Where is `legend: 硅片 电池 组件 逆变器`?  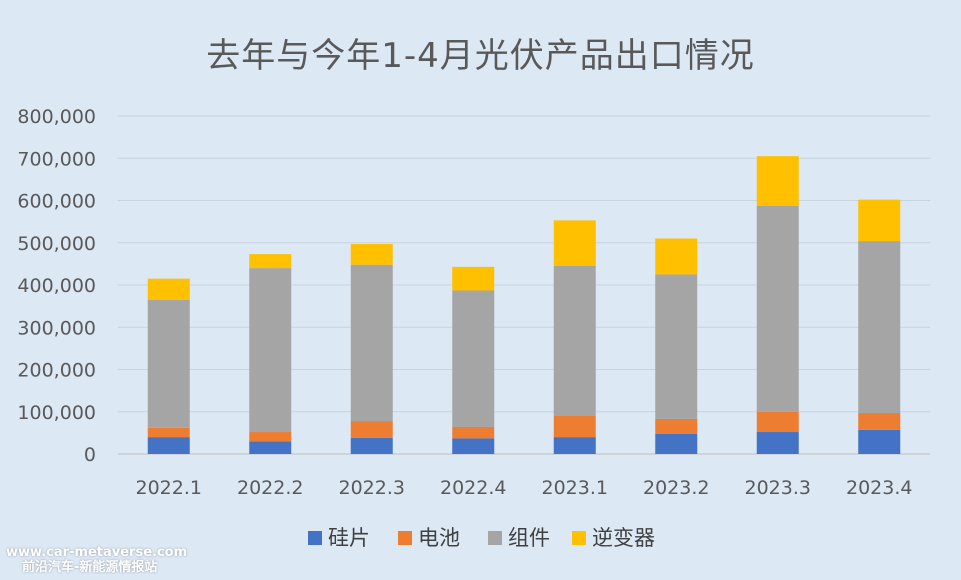
legend: 硅片 电池 组件 逆变器 is located at coordinates (481, 538).